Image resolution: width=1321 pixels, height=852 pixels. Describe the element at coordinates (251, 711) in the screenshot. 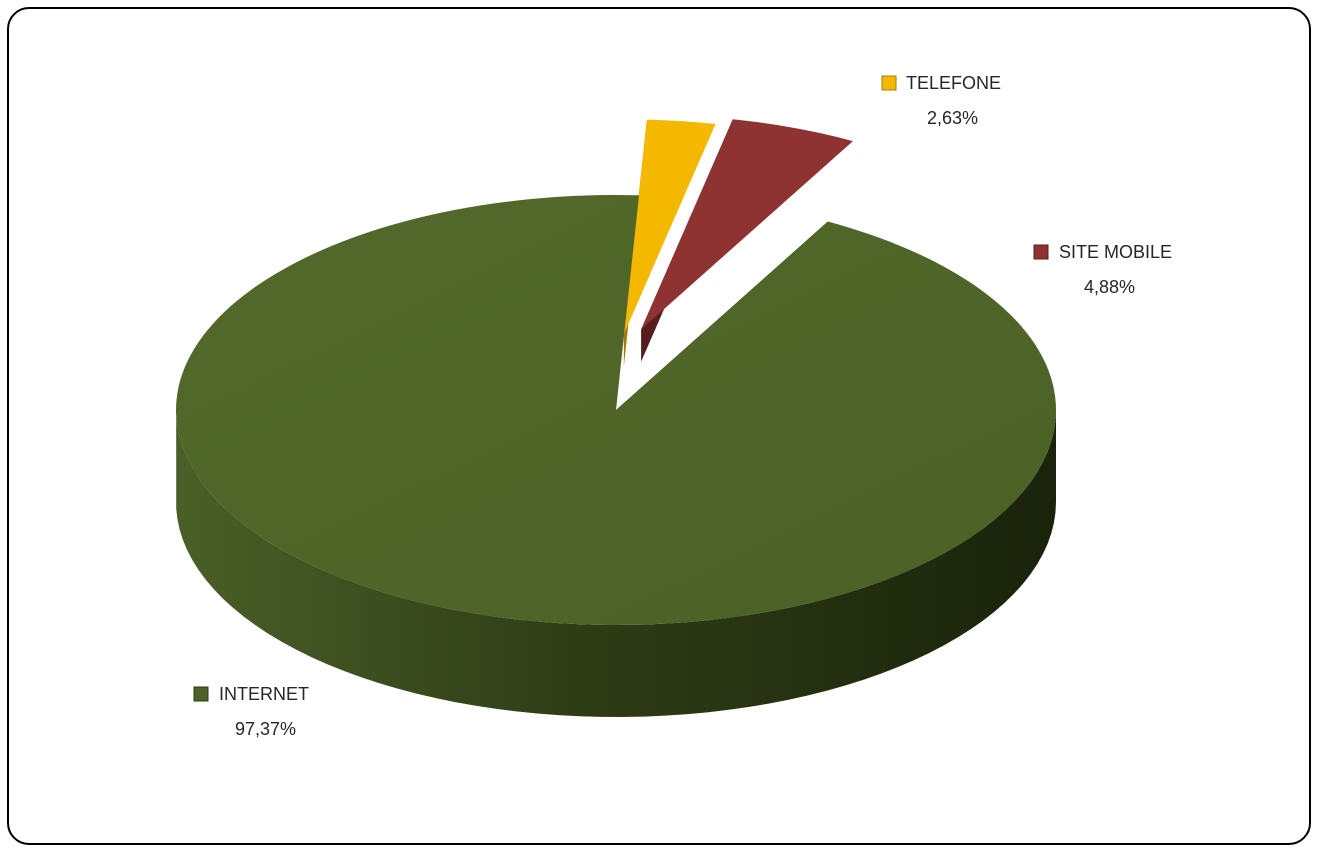

I see `label-internet: INTERNET 97,37%` at that location.